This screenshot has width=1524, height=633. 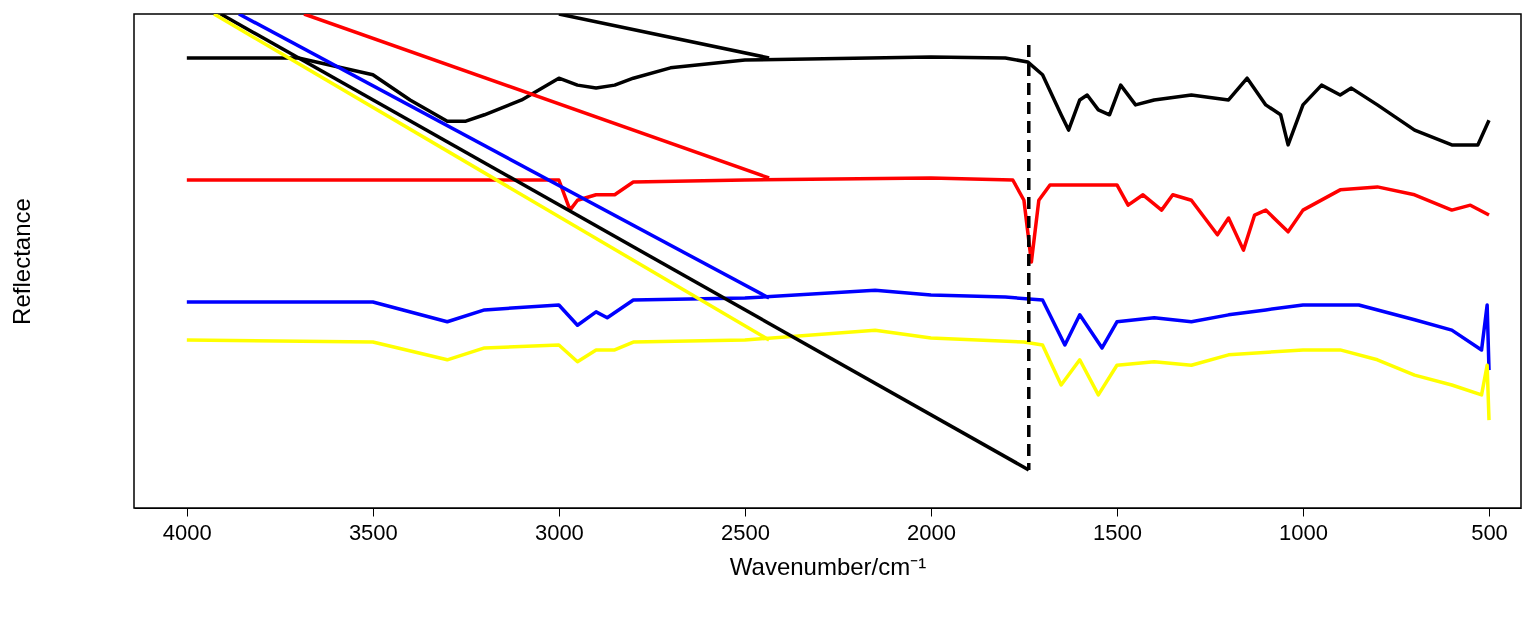 I want to click on x-axis-title: Wavenumber/cm⁻¹, so click(x=828, y=566).